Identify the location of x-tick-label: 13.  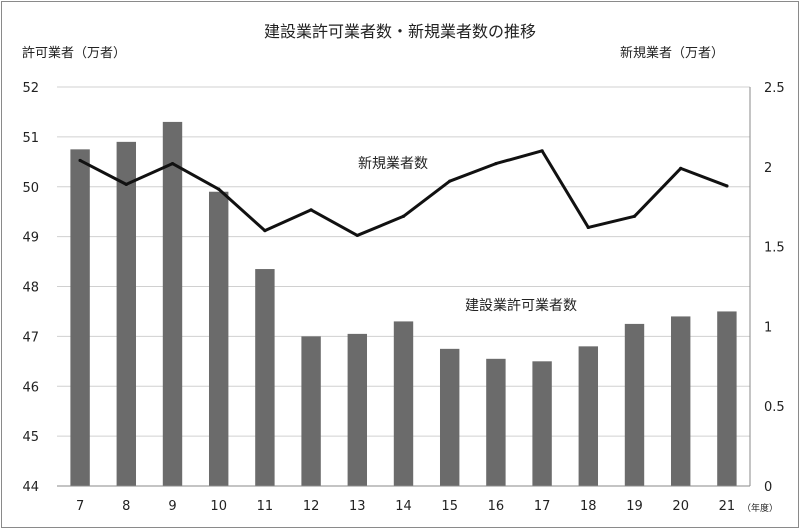
(357, 506).